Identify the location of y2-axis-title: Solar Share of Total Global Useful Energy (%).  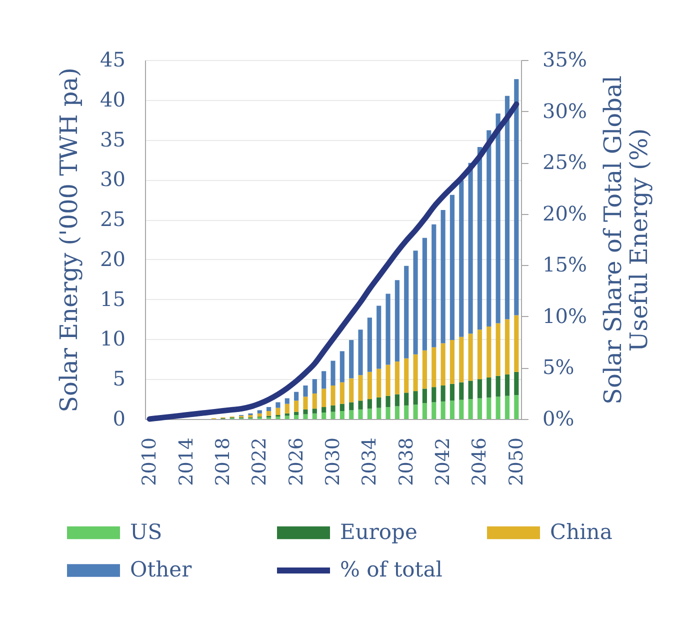
(625, 240).